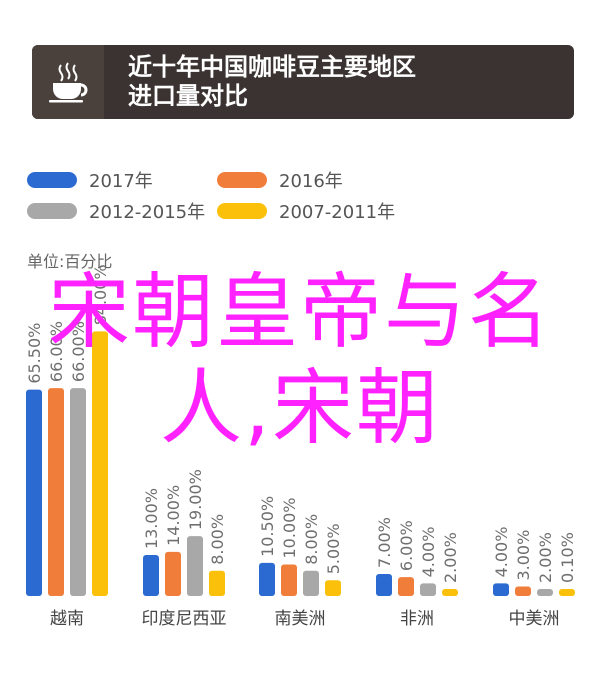  Describe the element at coordinates (121, 181) in the screenshot. I see `legend-label-2017: 2017年` at that location.